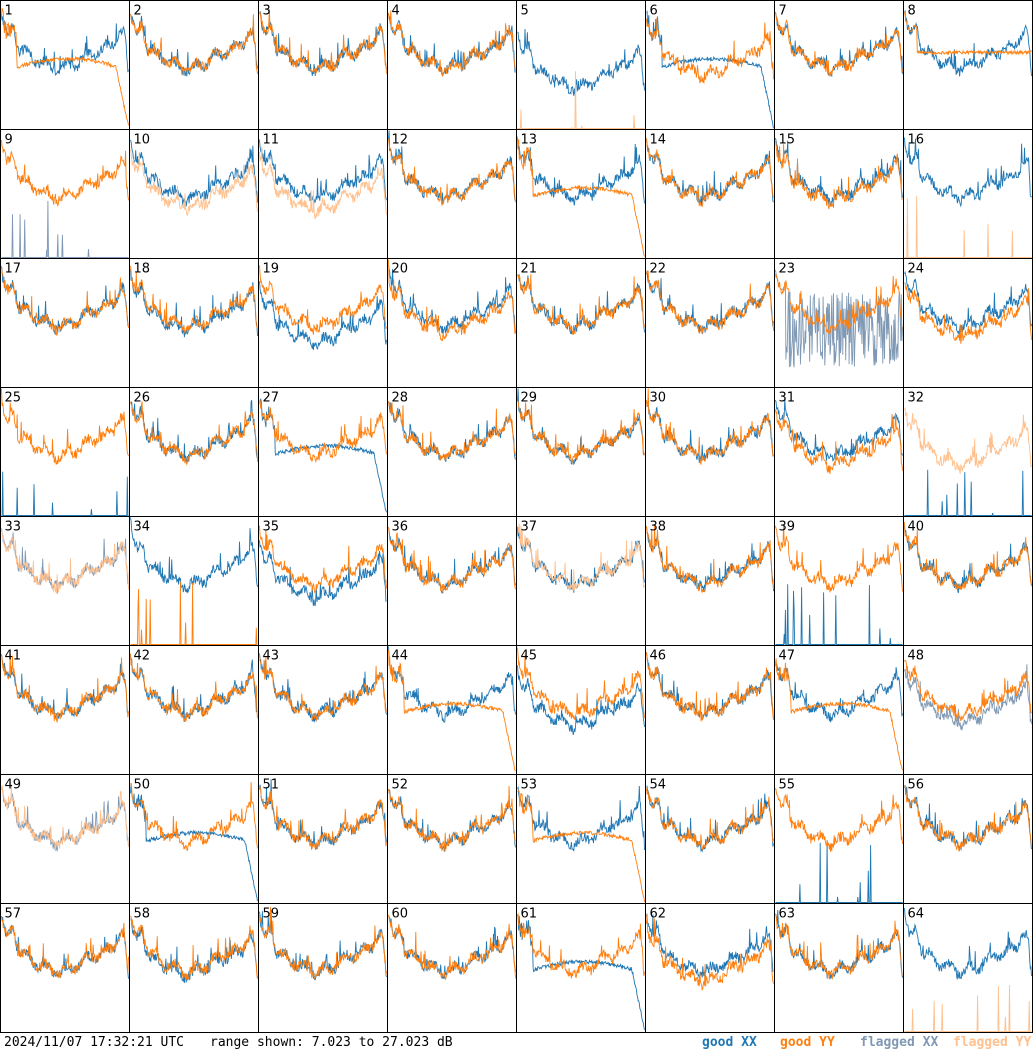 The width and height of the screenshot is (1033, 1053). What do you see at coordinates (13, 785) in the screenshot?
I see `panel-label: 49` at bounding box center [13, 785].